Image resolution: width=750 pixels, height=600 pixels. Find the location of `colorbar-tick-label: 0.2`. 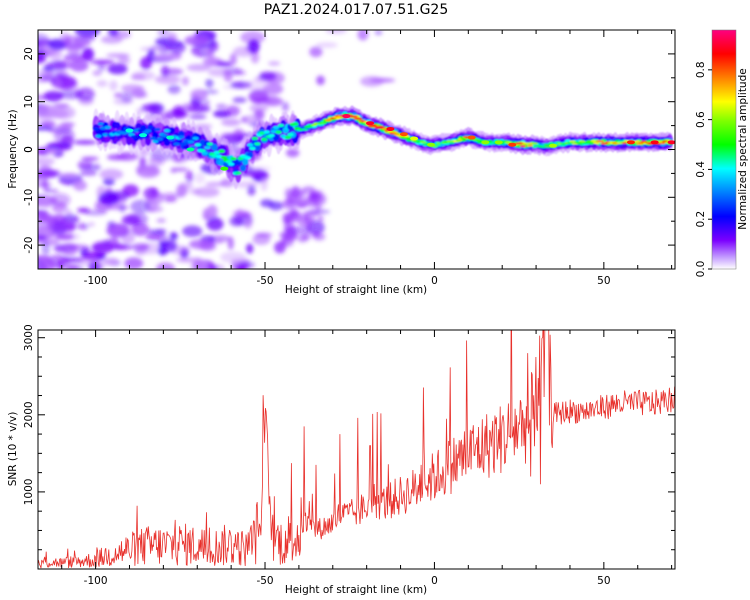

colorbar-tick-label: 0.2 is located at coordinates (701, 219).